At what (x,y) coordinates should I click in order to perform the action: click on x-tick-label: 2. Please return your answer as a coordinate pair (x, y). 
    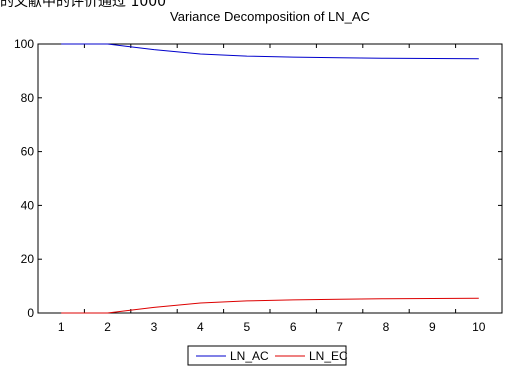
    Looking at the image, I should click on (107, 327).